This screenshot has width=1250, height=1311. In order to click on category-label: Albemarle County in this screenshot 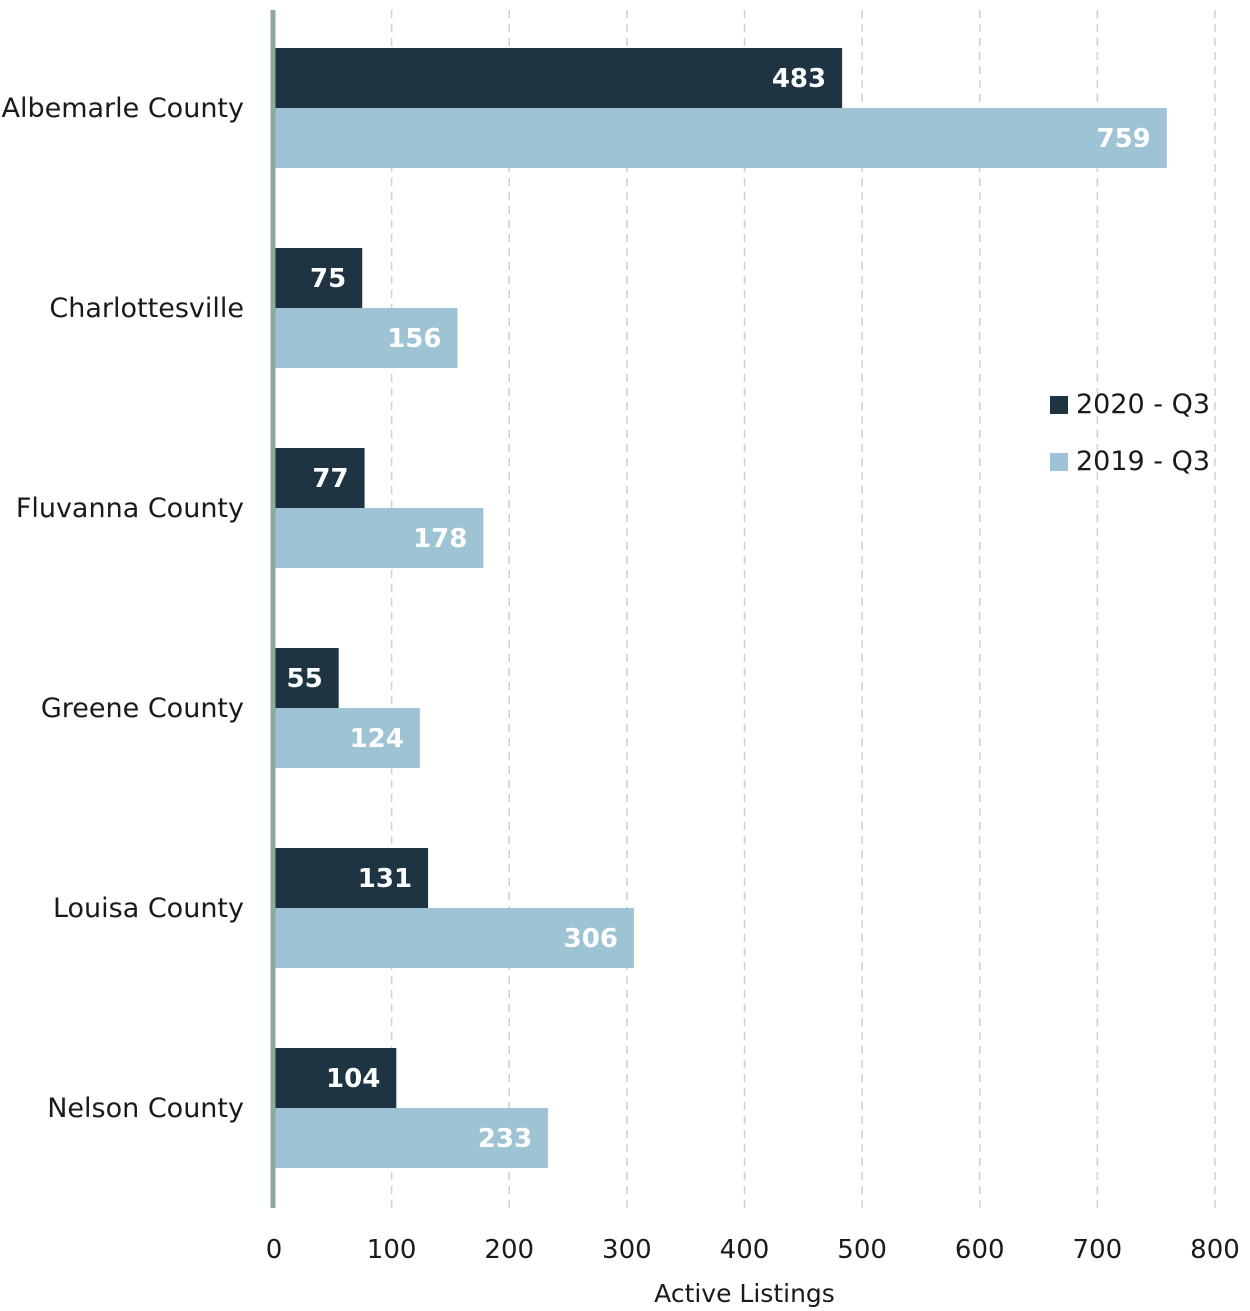, I will do `click(122, 108)`.